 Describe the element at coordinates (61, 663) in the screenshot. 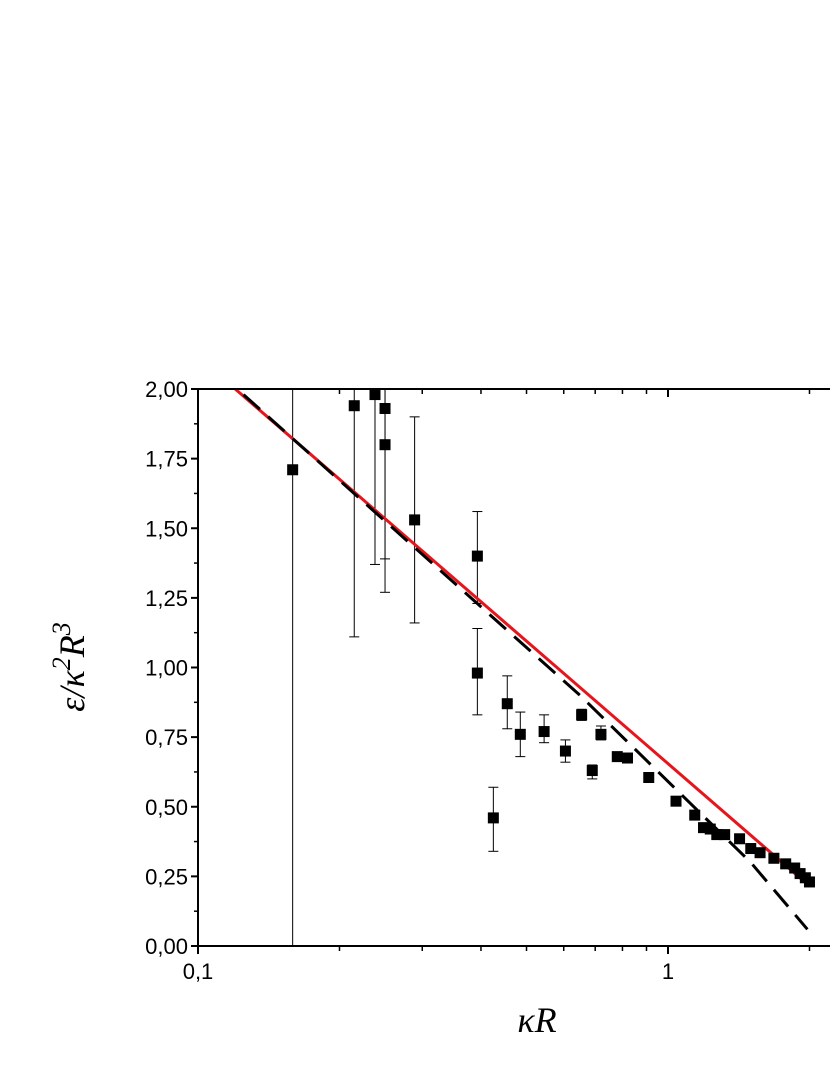

I see `y-axis-title-sup-1: 2` at that location.